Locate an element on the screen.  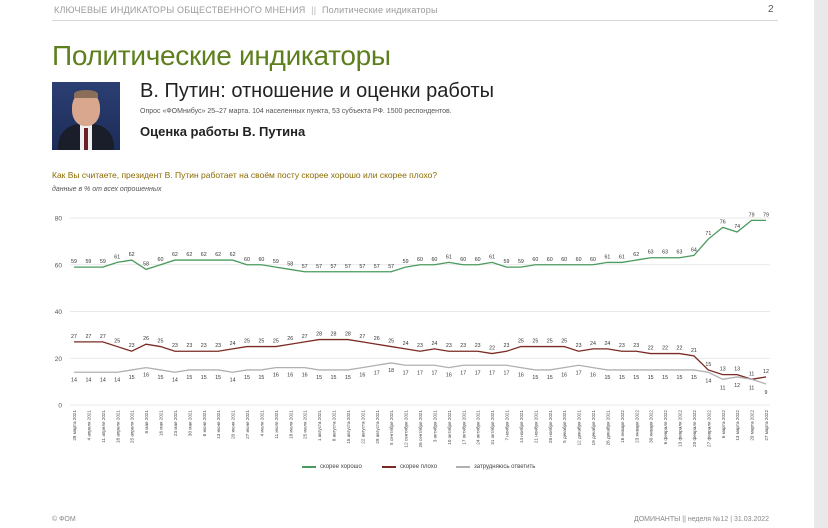
x-tick-label: 25 июля 2021 is located at coordinates (305, 424).